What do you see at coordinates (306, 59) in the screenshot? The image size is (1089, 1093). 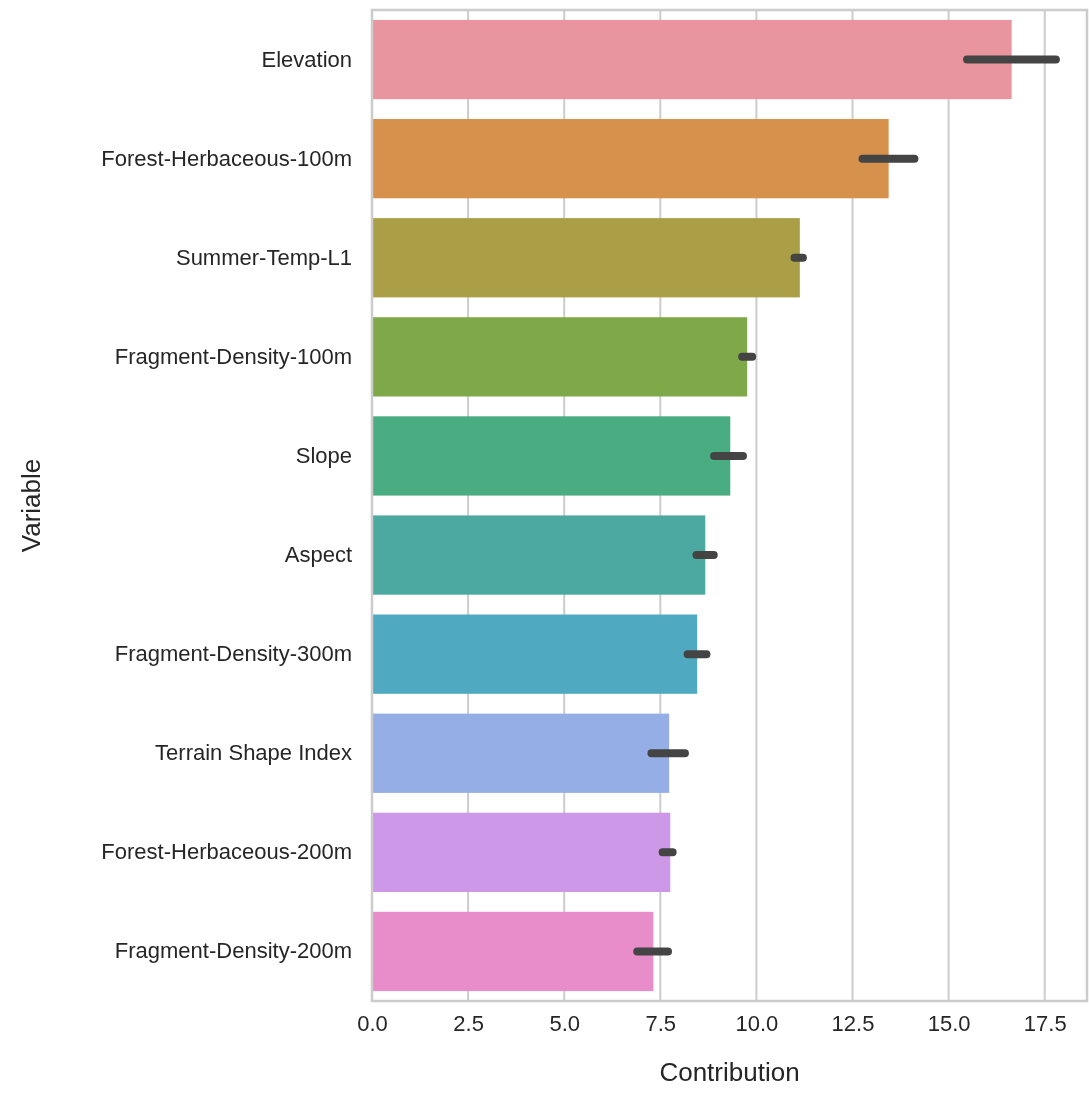 I see `y-tick-label: Elevation` at bounding box center [306, 59].